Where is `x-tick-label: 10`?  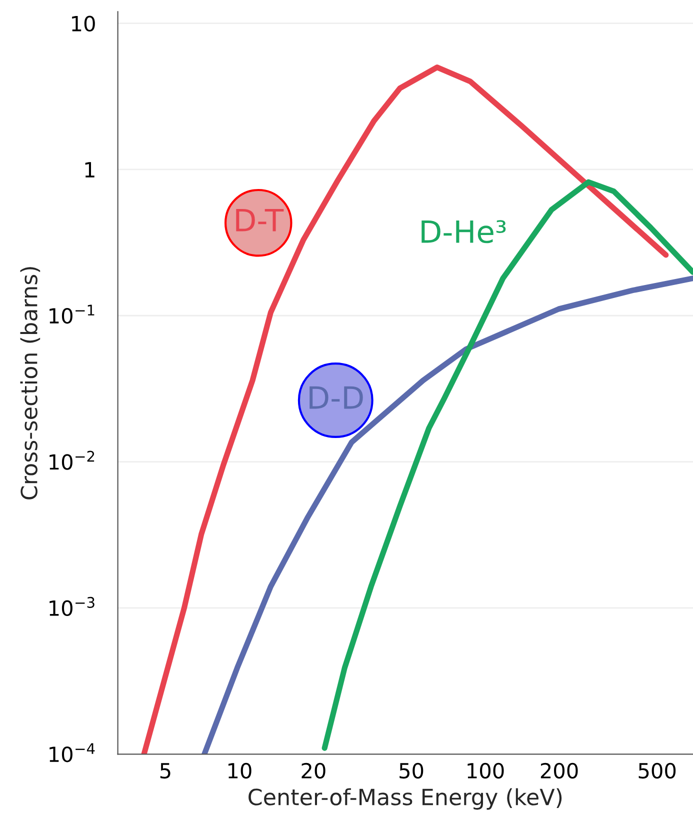
x-tick-label: 10 is located at coordinates (240, 770).